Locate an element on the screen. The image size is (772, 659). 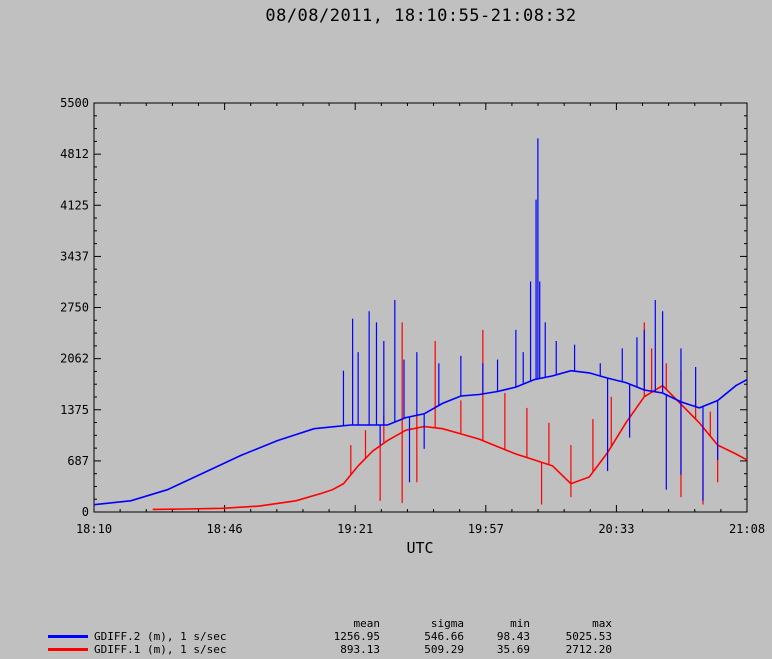
x-tick-label: 20:33 is located at coordinates (616, 529).